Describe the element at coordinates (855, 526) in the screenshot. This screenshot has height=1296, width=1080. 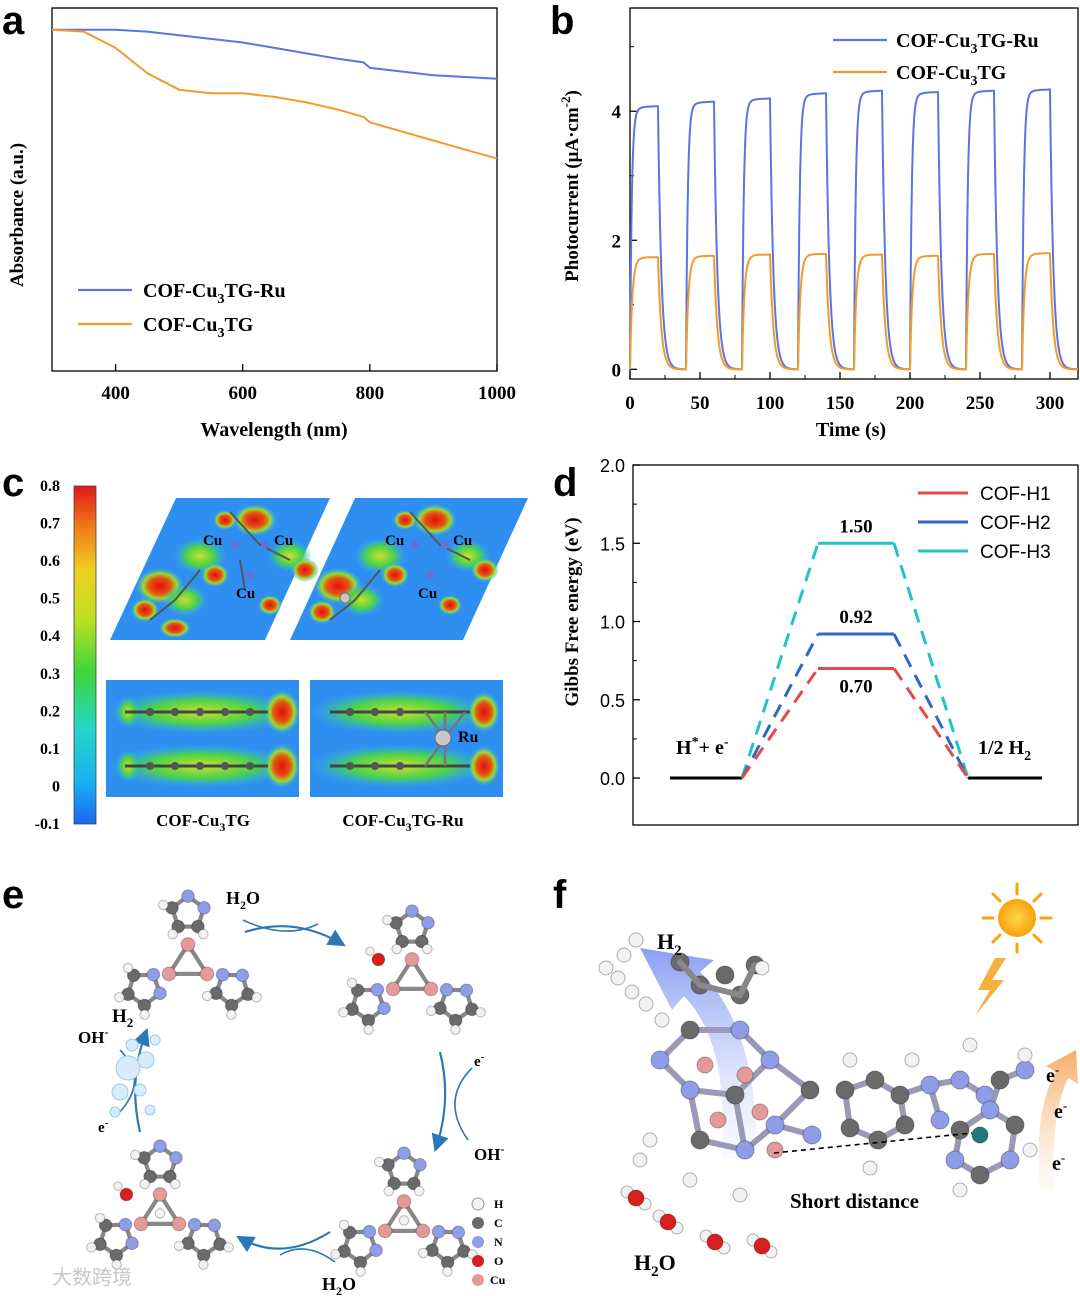
I see `panel-d-value-label: 1.50` at that location.